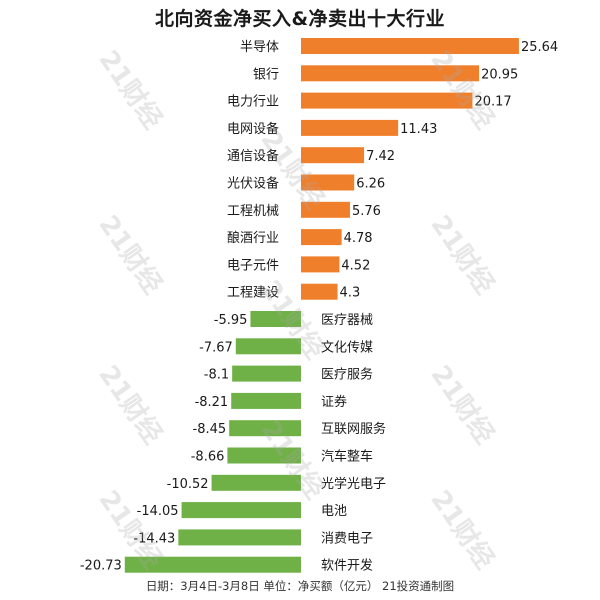  What do you see at coordinates (154, 538) in the screenshot?
I see `value-label: -14.43` at bounding box center [154, 538].